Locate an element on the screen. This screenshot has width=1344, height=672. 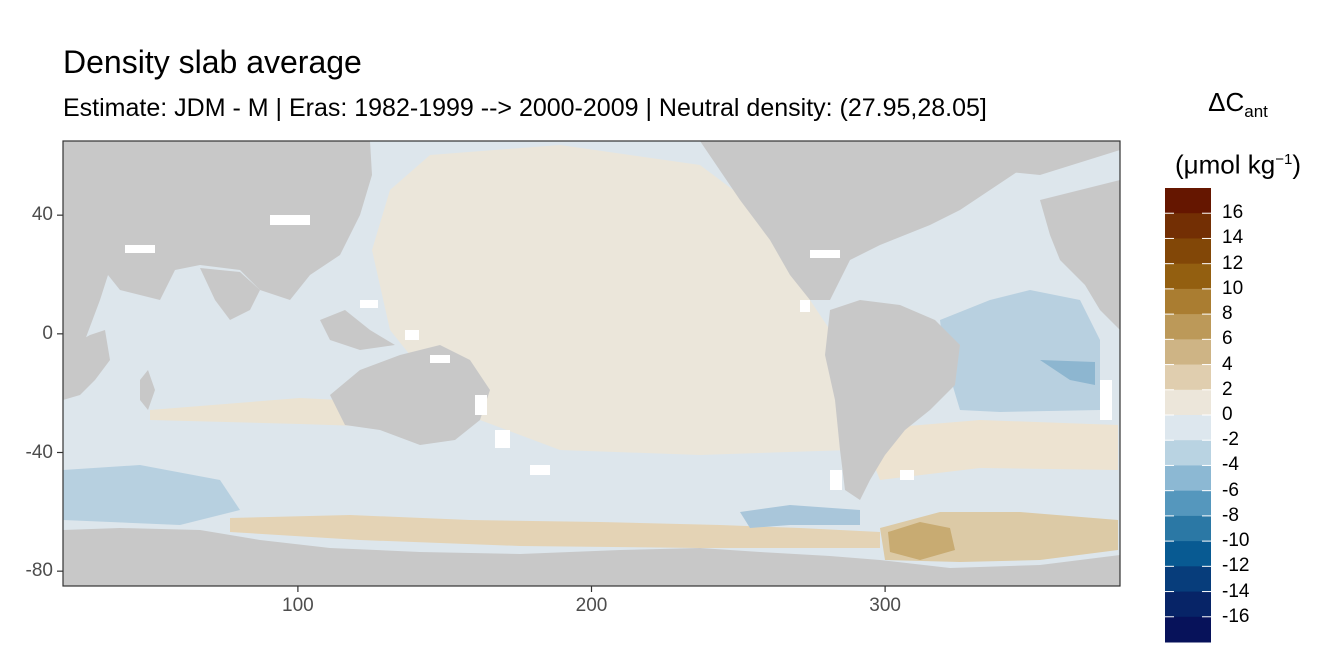
legend-tick-label: 2 is located at coordinates (1227, 389).